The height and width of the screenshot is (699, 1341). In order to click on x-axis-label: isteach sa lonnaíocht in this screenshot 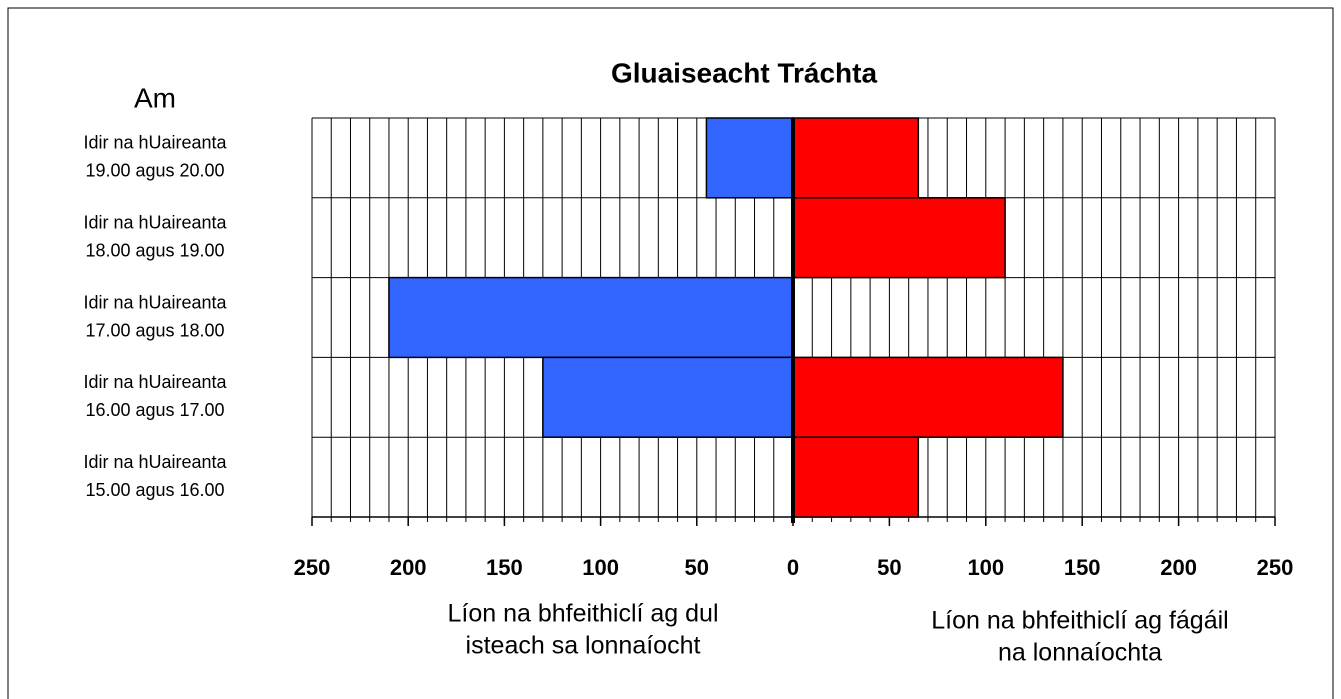, I will do `click(583, 646)`.